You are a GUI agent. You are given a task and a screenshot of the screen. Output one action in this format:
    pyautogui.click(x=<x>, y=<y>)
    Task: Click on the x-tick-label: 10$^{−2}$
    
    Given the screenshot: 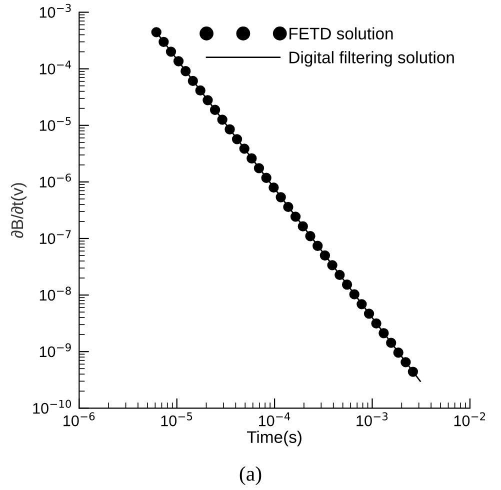 What is the action you would take?
    pyautogui.click(x=470, y=419)
    